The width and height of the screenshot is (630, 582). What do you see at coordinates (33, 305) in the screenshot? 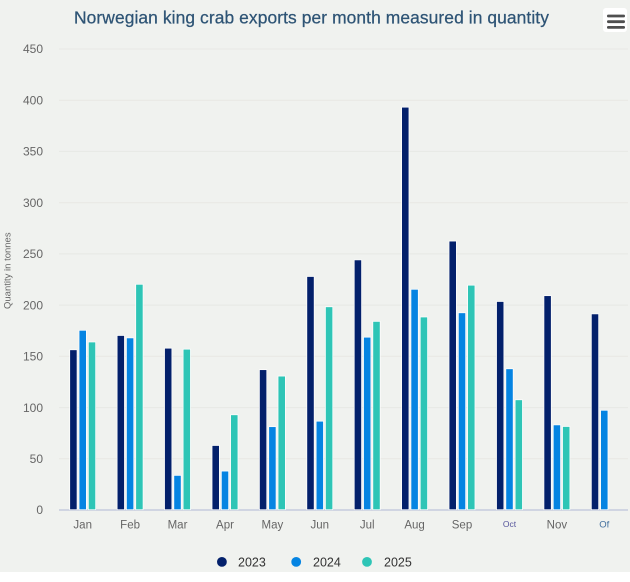
I see `svg-text: 200` at bounding box center [33, 305].